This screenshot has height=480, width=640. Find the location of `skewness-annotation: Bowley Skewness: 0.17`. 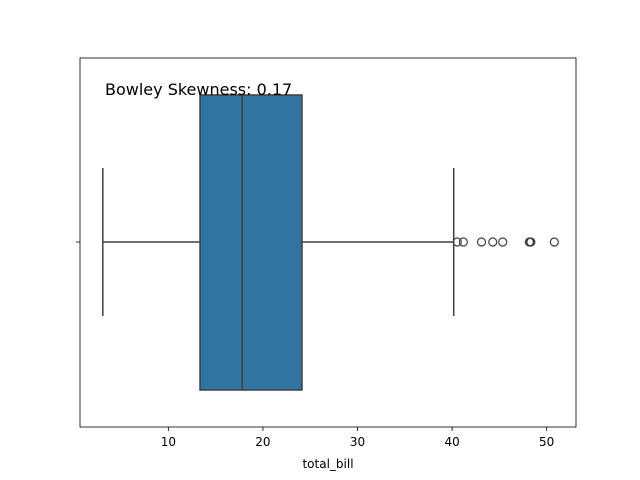

skewness-annotation: Bowley Skewness: 0.17 is located at coordinates (198, 89).